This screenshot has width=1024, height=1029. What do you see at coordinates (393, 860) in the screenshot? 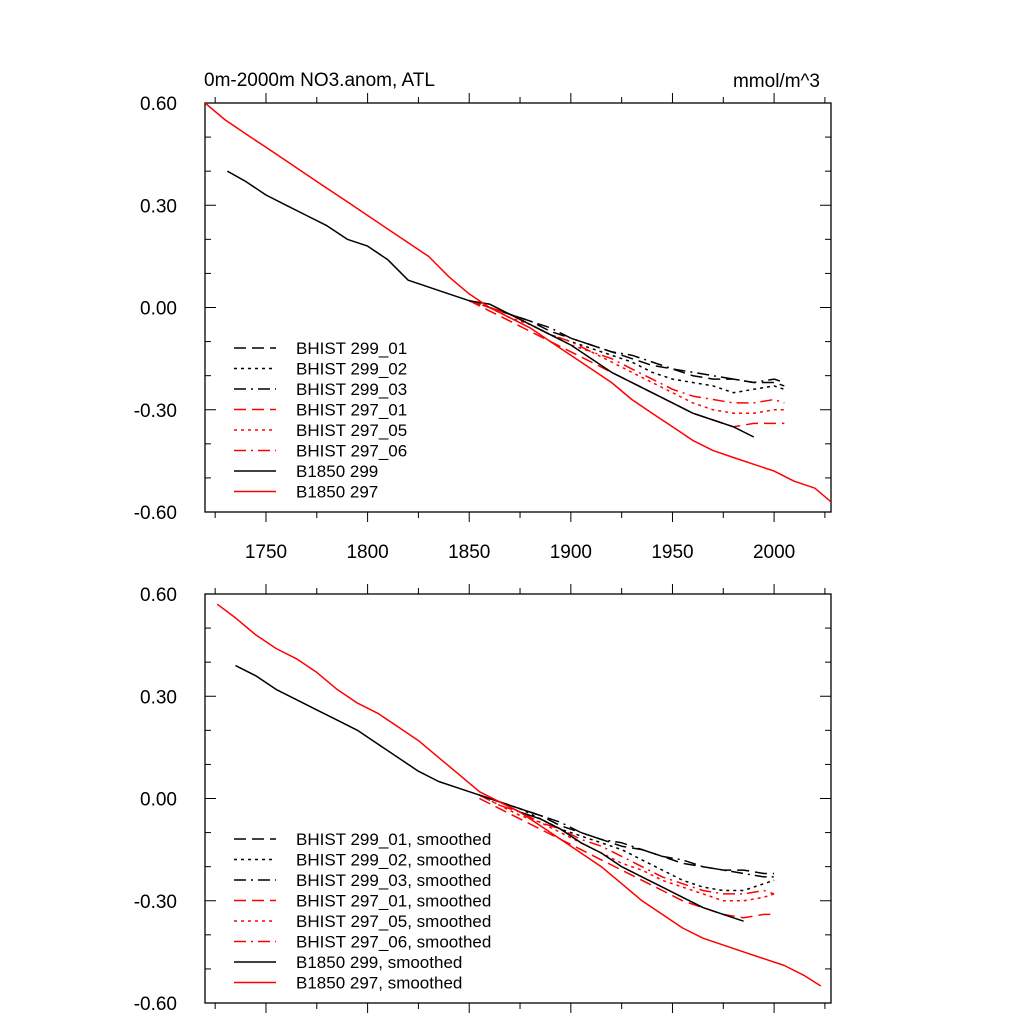
I see `legend-label: BHIST 299_02, smoothed` at bounding box center [393, 860].